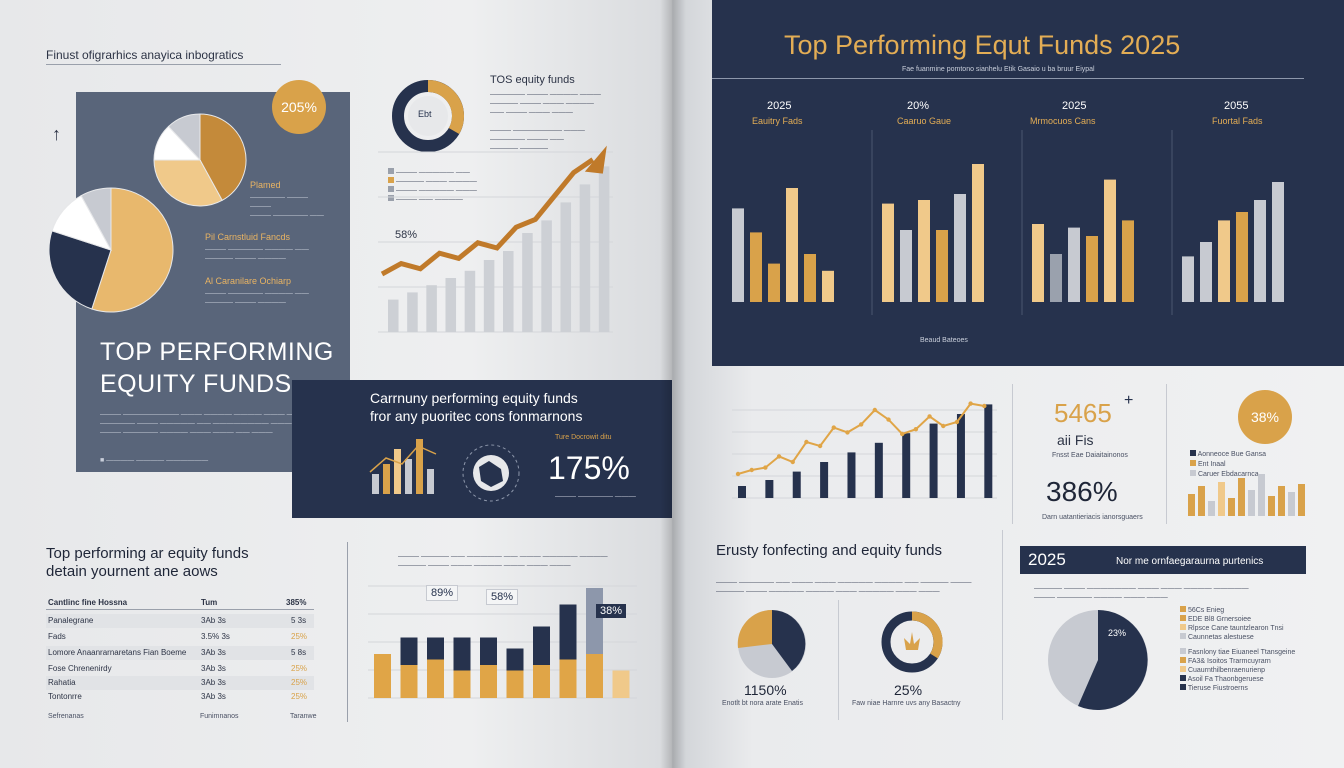  I want to click on table-header: Cantlinc fine Hossna Tum 385%, so click(180, 603).